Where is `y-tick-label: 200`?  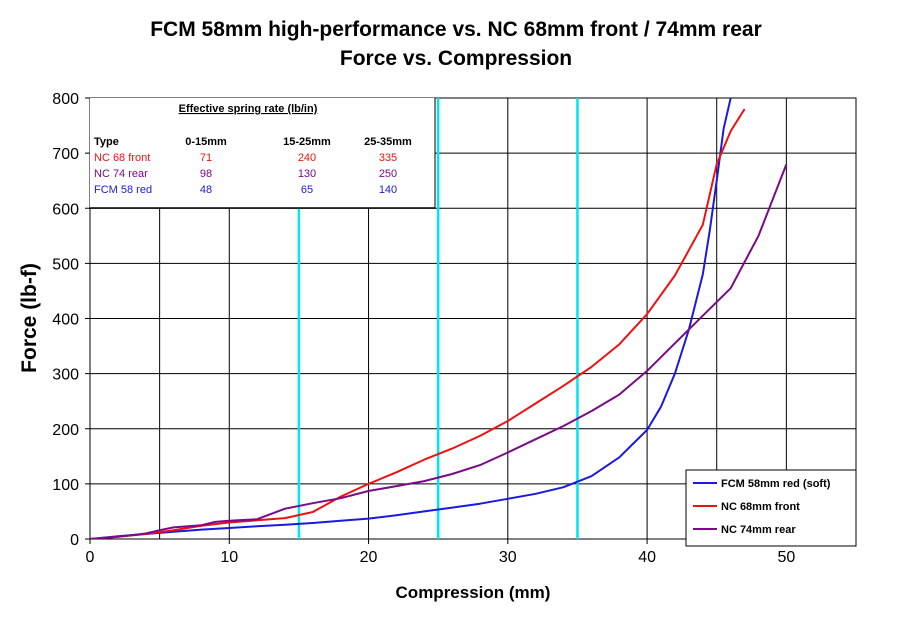
y-tick-label: 200 is located at coordinates (65, 430).